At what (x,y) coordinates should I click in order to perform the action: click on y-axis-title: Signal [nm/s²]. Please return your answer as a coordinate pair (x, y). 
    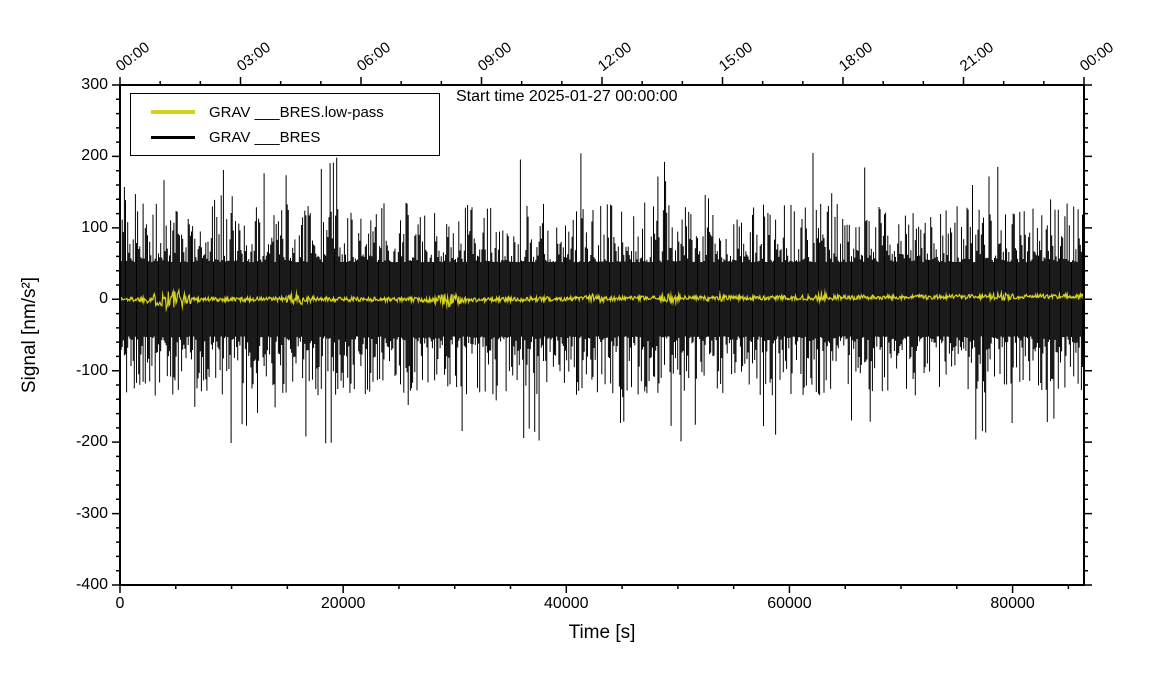
    Looking at the image, I should click on (29, 335).